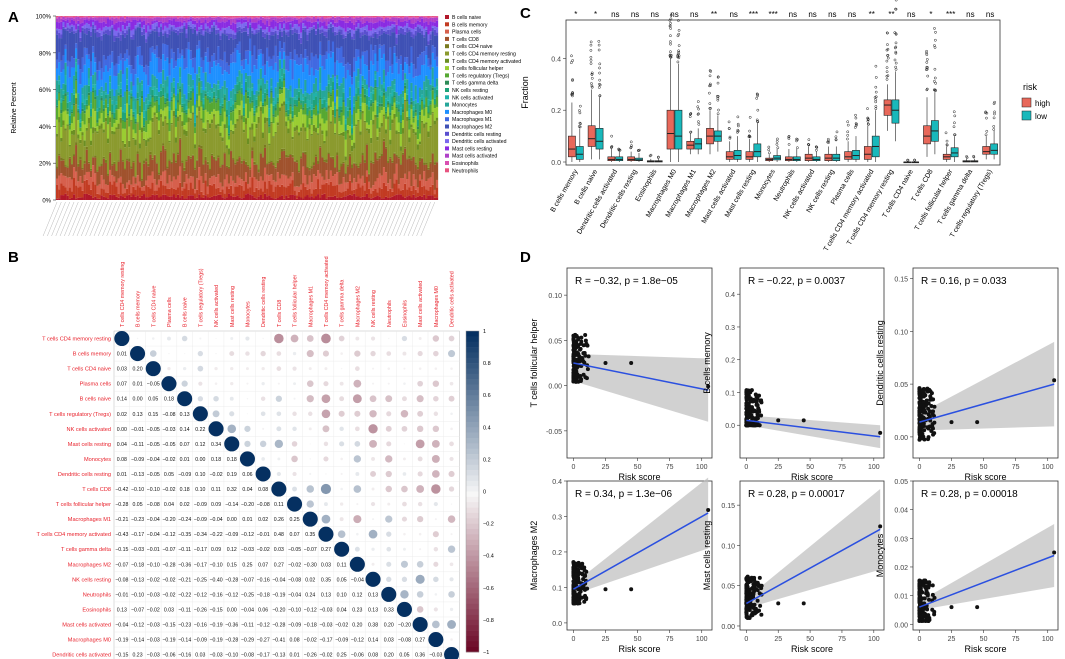 This screenshot has width=1065, height=659. I want to click on b-row-label: Macrophages M2, so click(89, 565).